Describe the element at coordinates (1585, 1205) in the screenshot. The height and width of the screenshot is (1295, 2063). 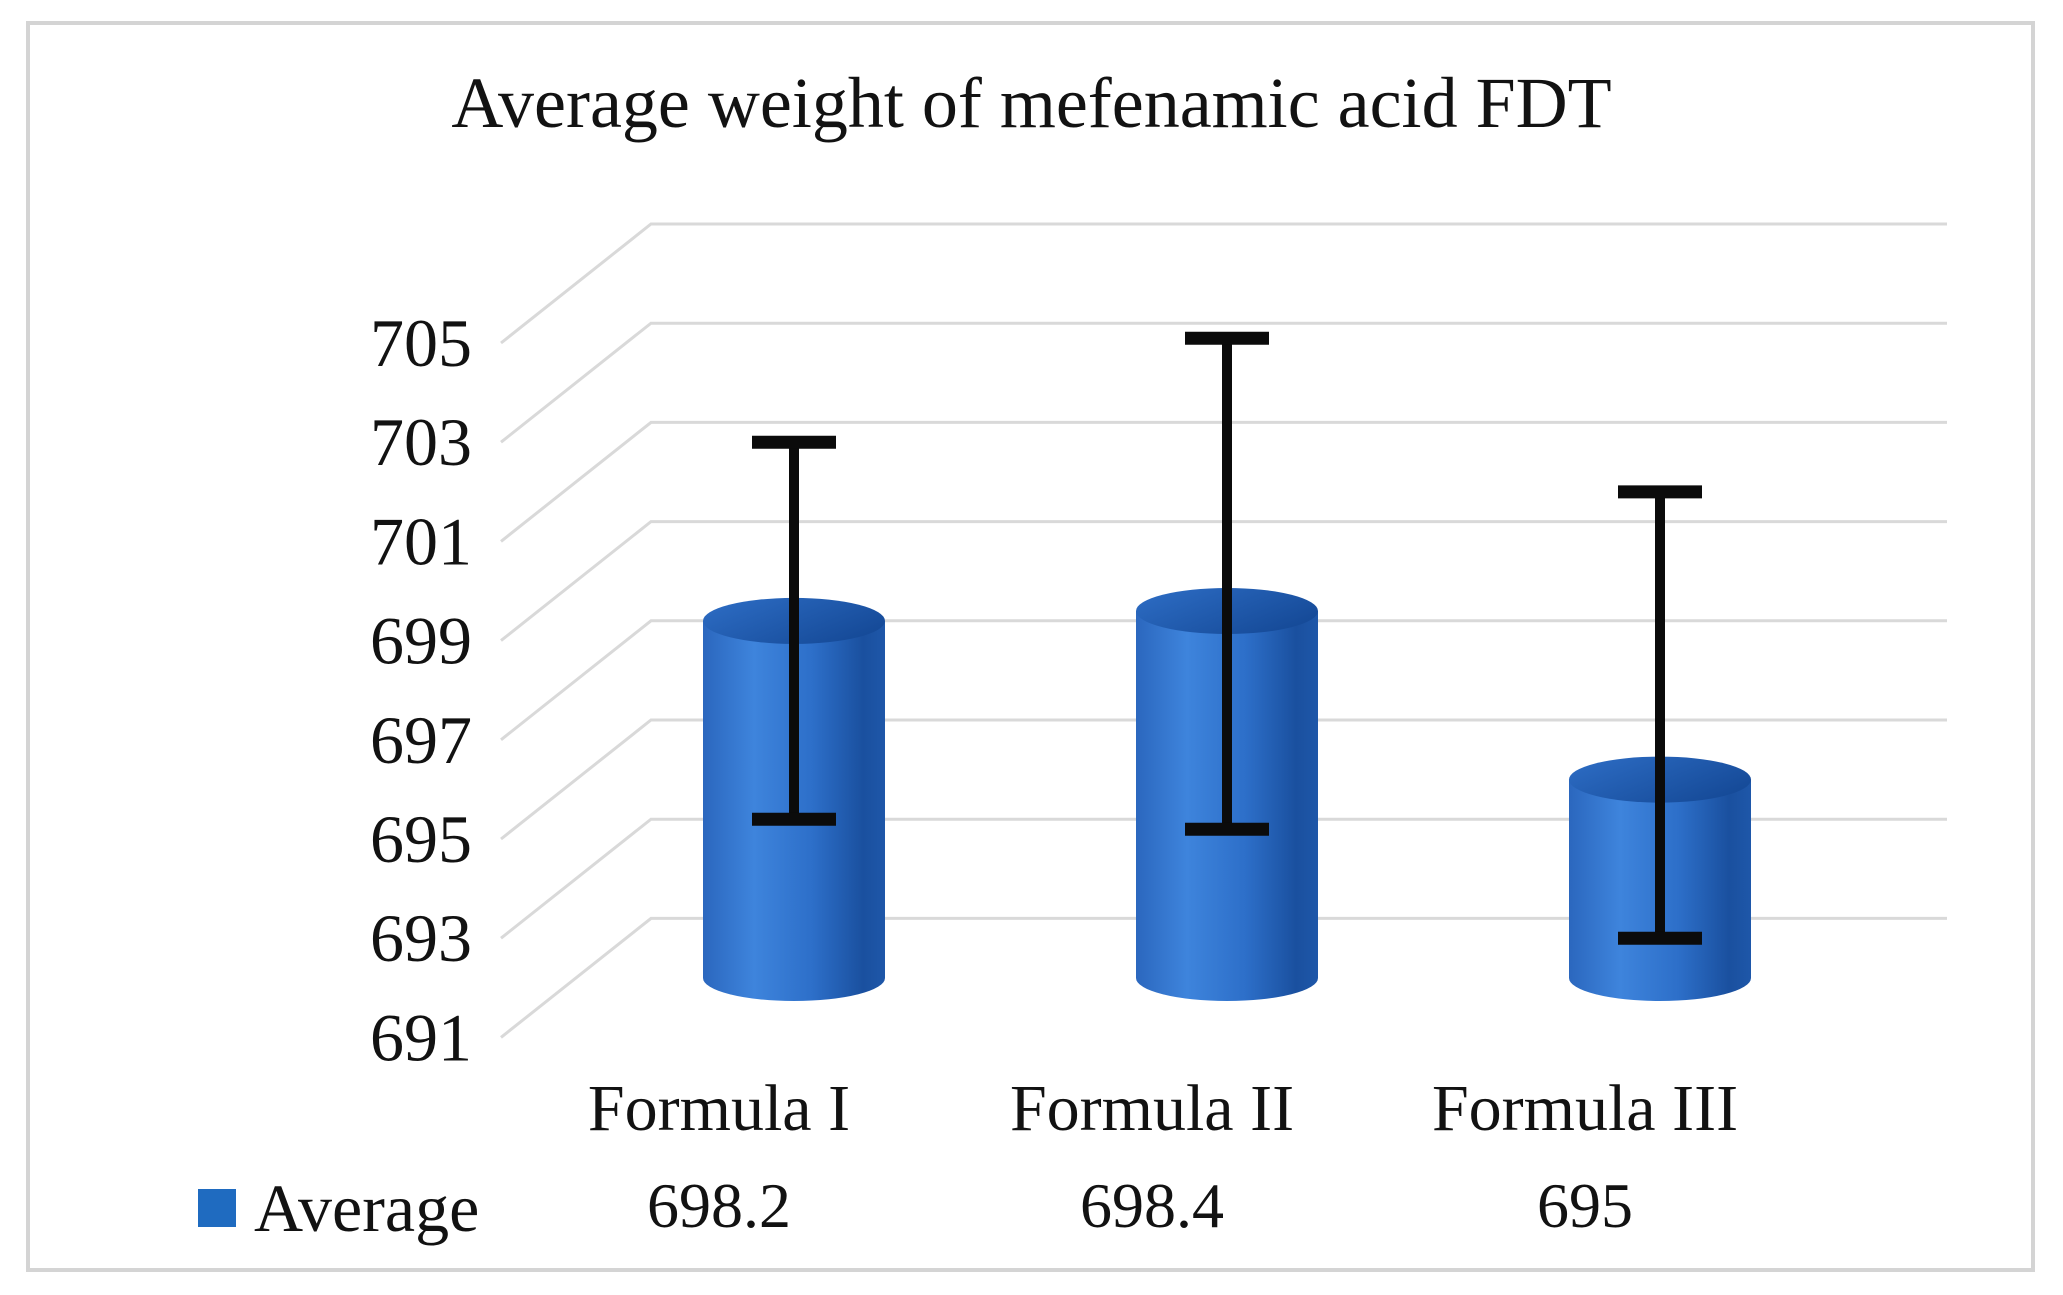
I see `value-label: 695` at that location.